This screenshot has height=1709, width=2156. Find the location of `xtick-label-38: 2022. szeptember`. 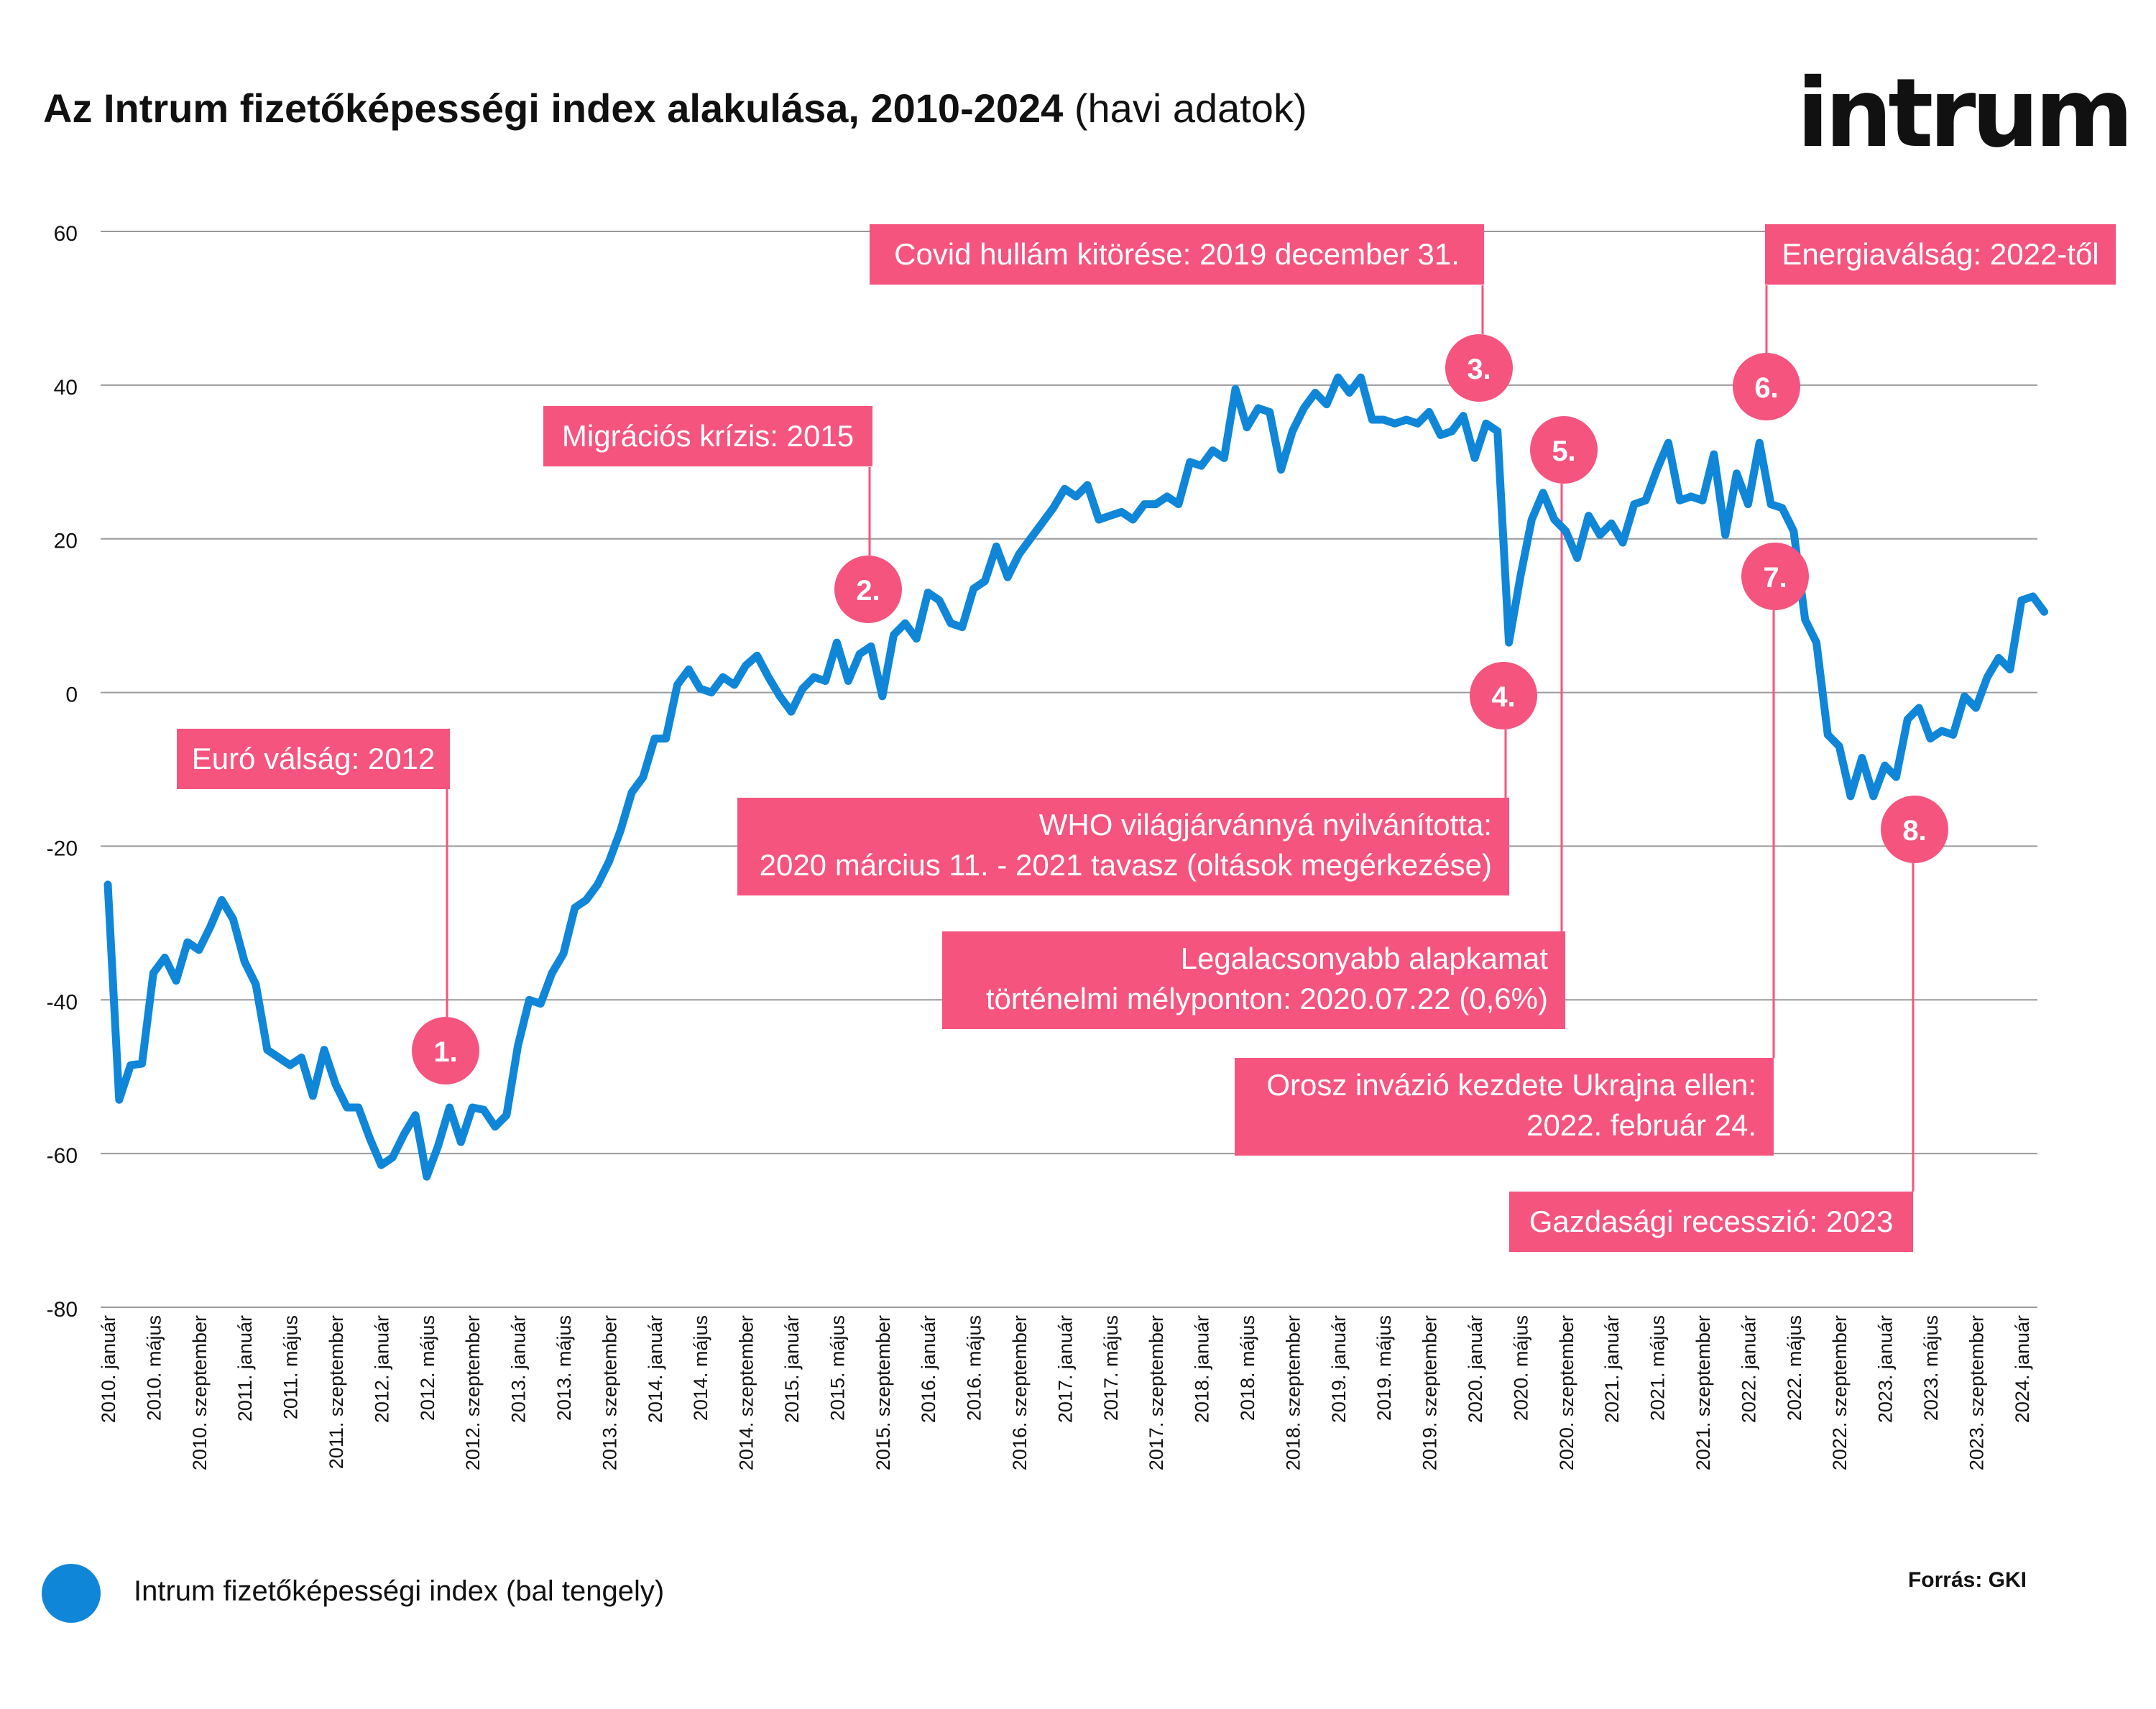

xtick-label-38: 2022. szeptember is located at coordinates (1840, 1392).